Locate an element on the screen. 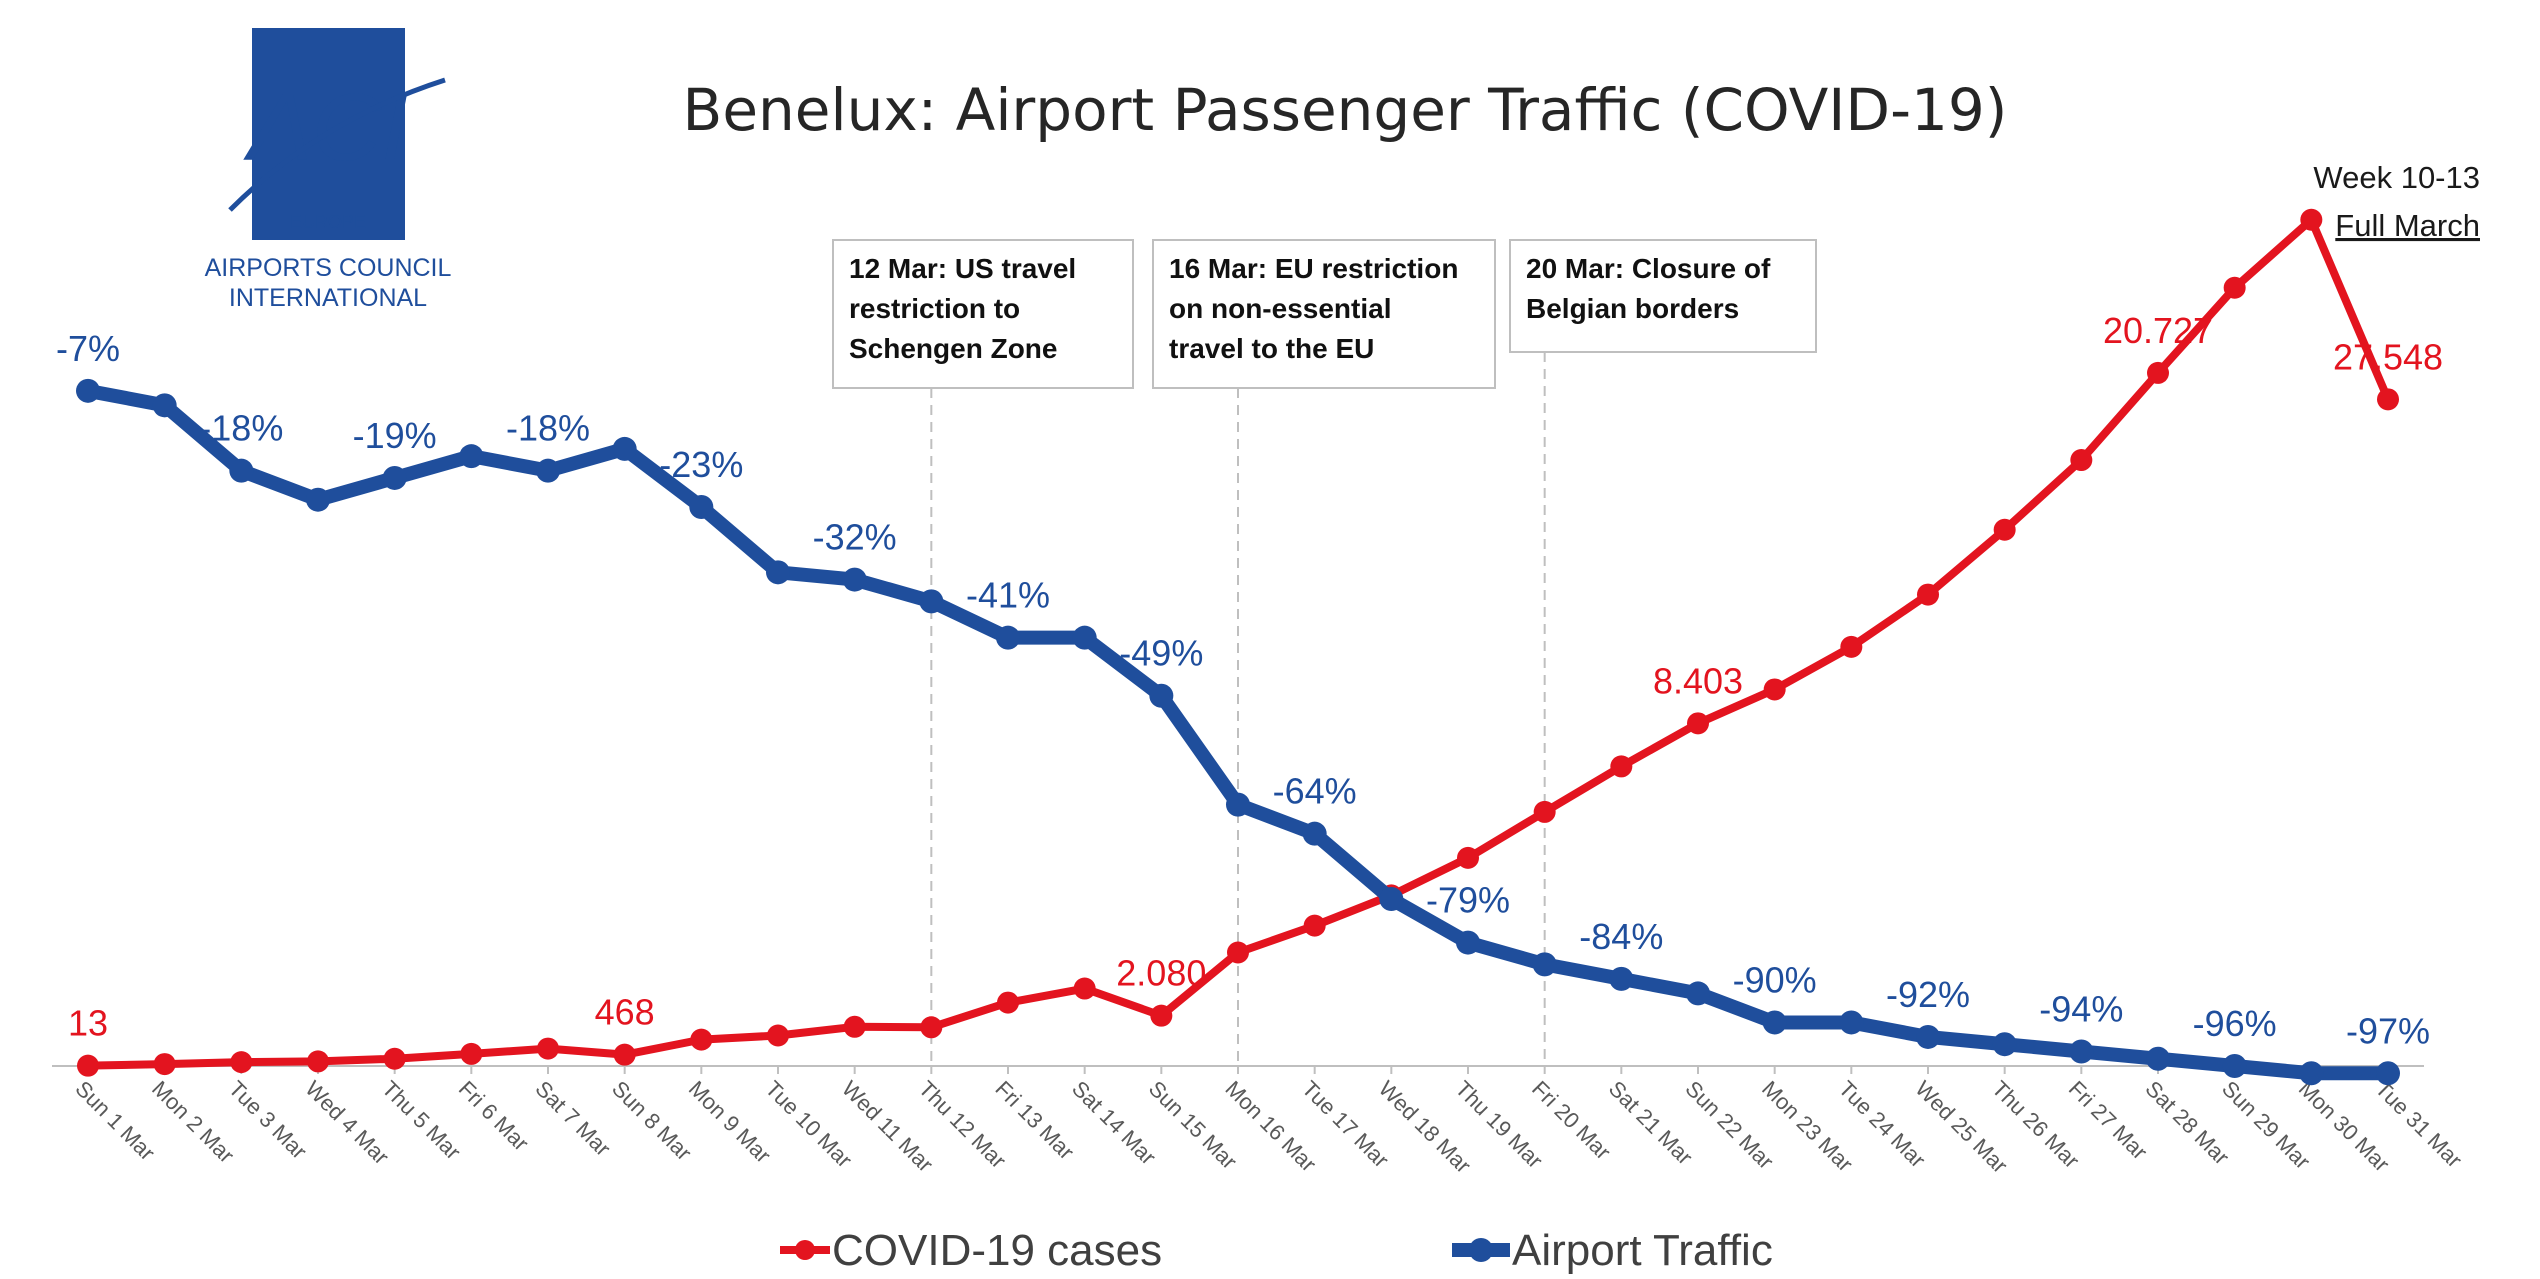 Image resolution: width=2540 pixels, height=1279 pixels. data-label: 20.727 is located at coordinates (2158, 330).